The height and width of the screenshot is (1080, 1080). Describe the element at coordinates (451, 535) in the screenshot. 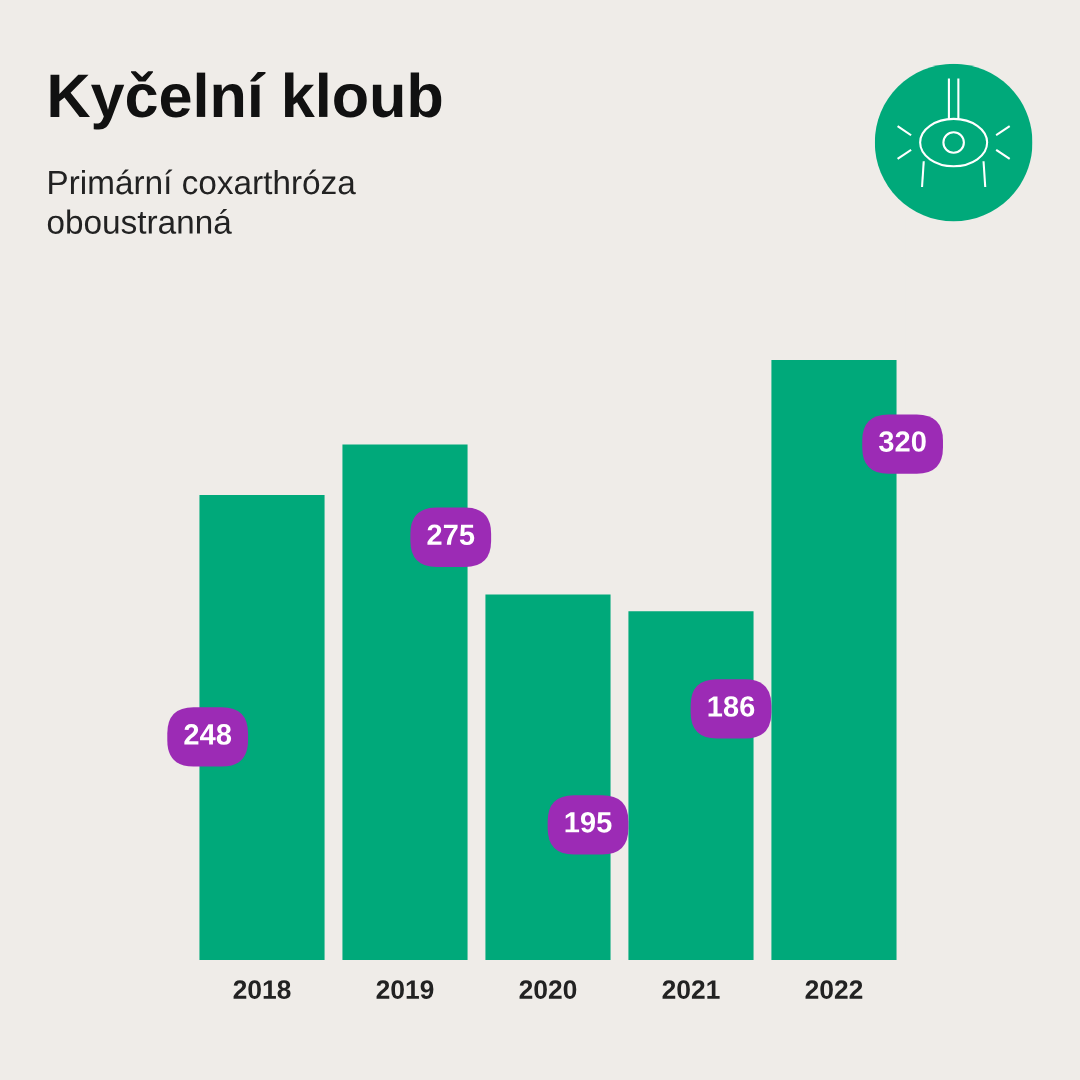

I see `data-label: 275` at that location.